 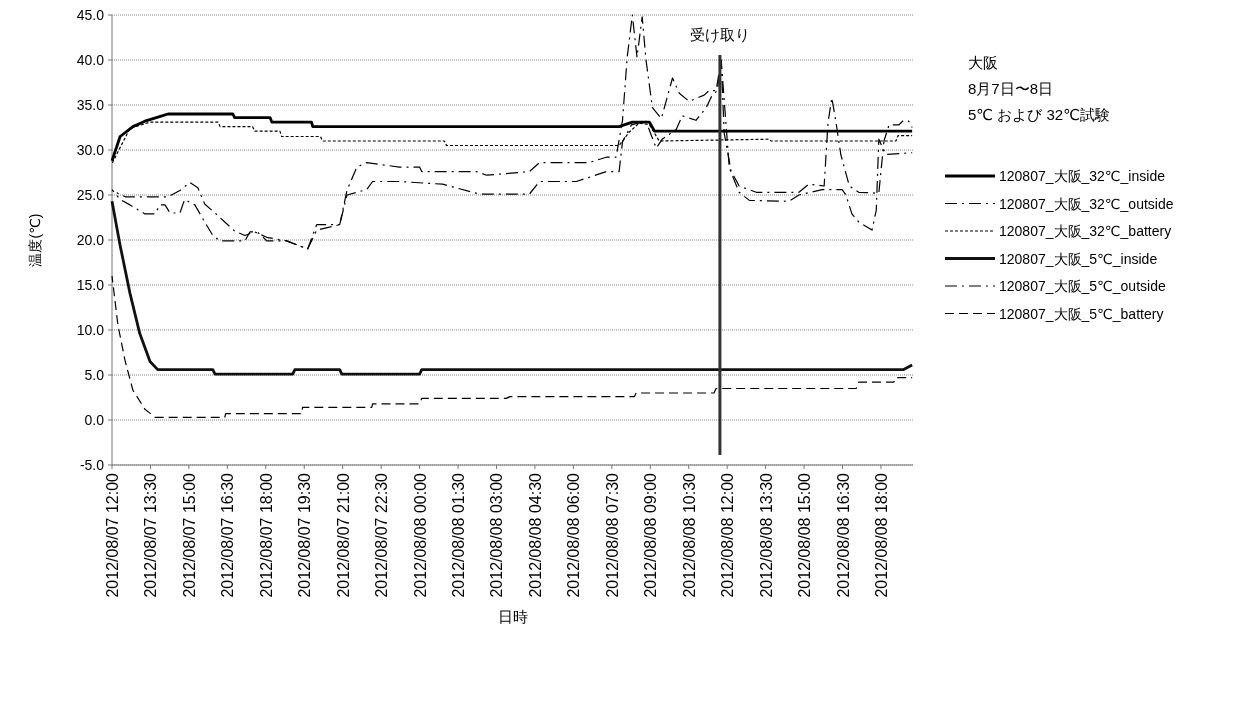 I want to click on y-axis-title: 温度(℃), so click(x=35, y=240).